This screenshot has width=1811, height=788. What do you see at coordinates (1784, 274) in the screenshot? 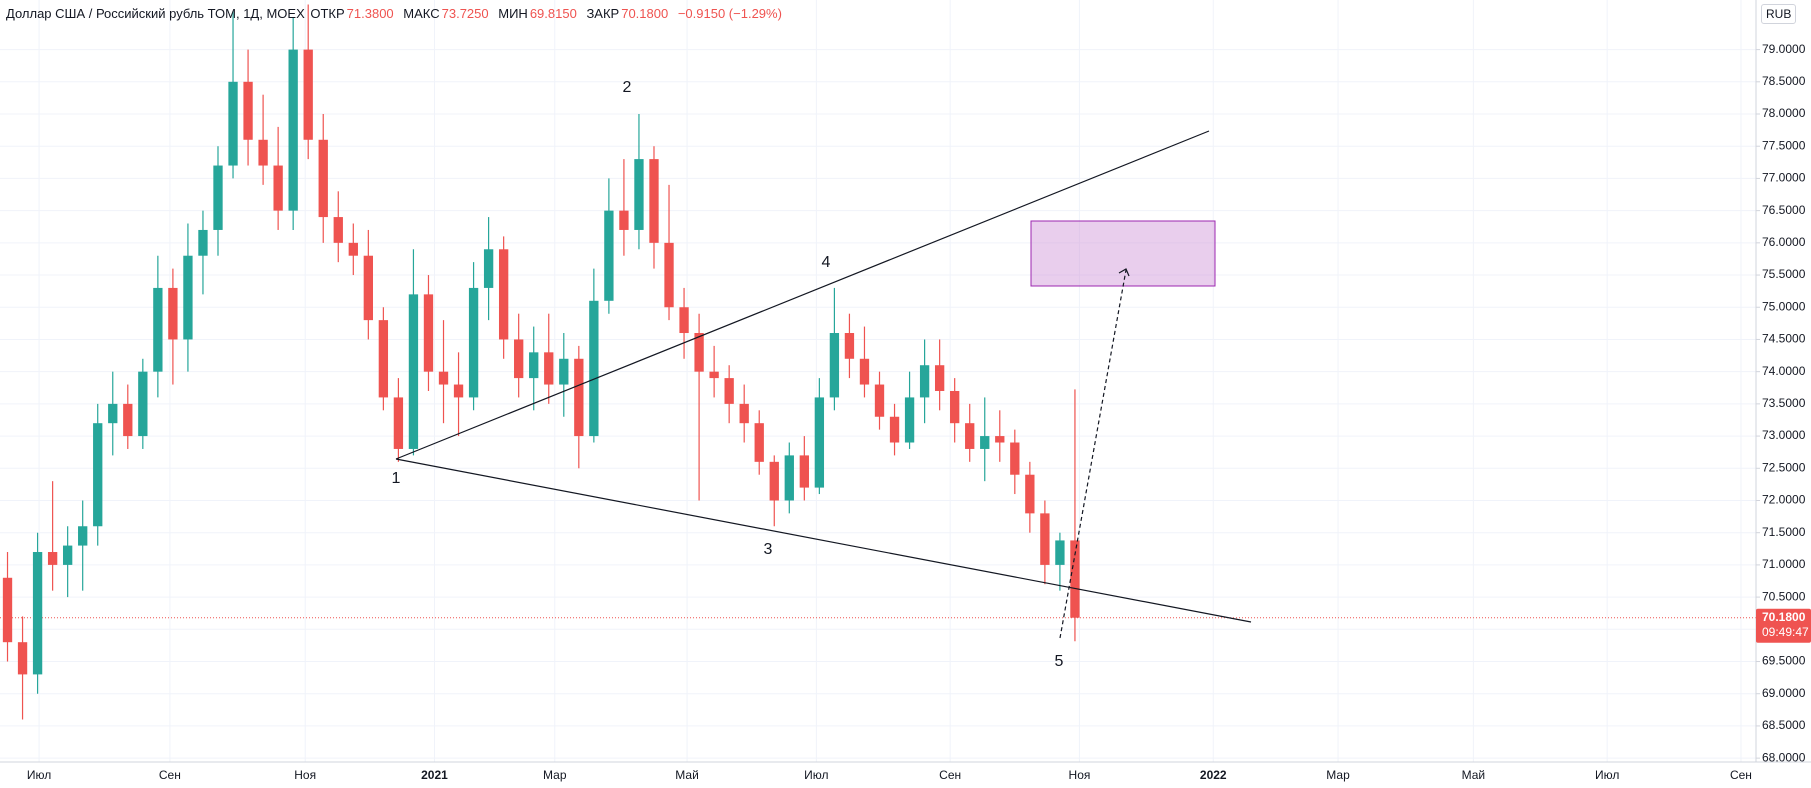
I see `y-tick-label: 75.5000` at bounding box center [1784, 274].